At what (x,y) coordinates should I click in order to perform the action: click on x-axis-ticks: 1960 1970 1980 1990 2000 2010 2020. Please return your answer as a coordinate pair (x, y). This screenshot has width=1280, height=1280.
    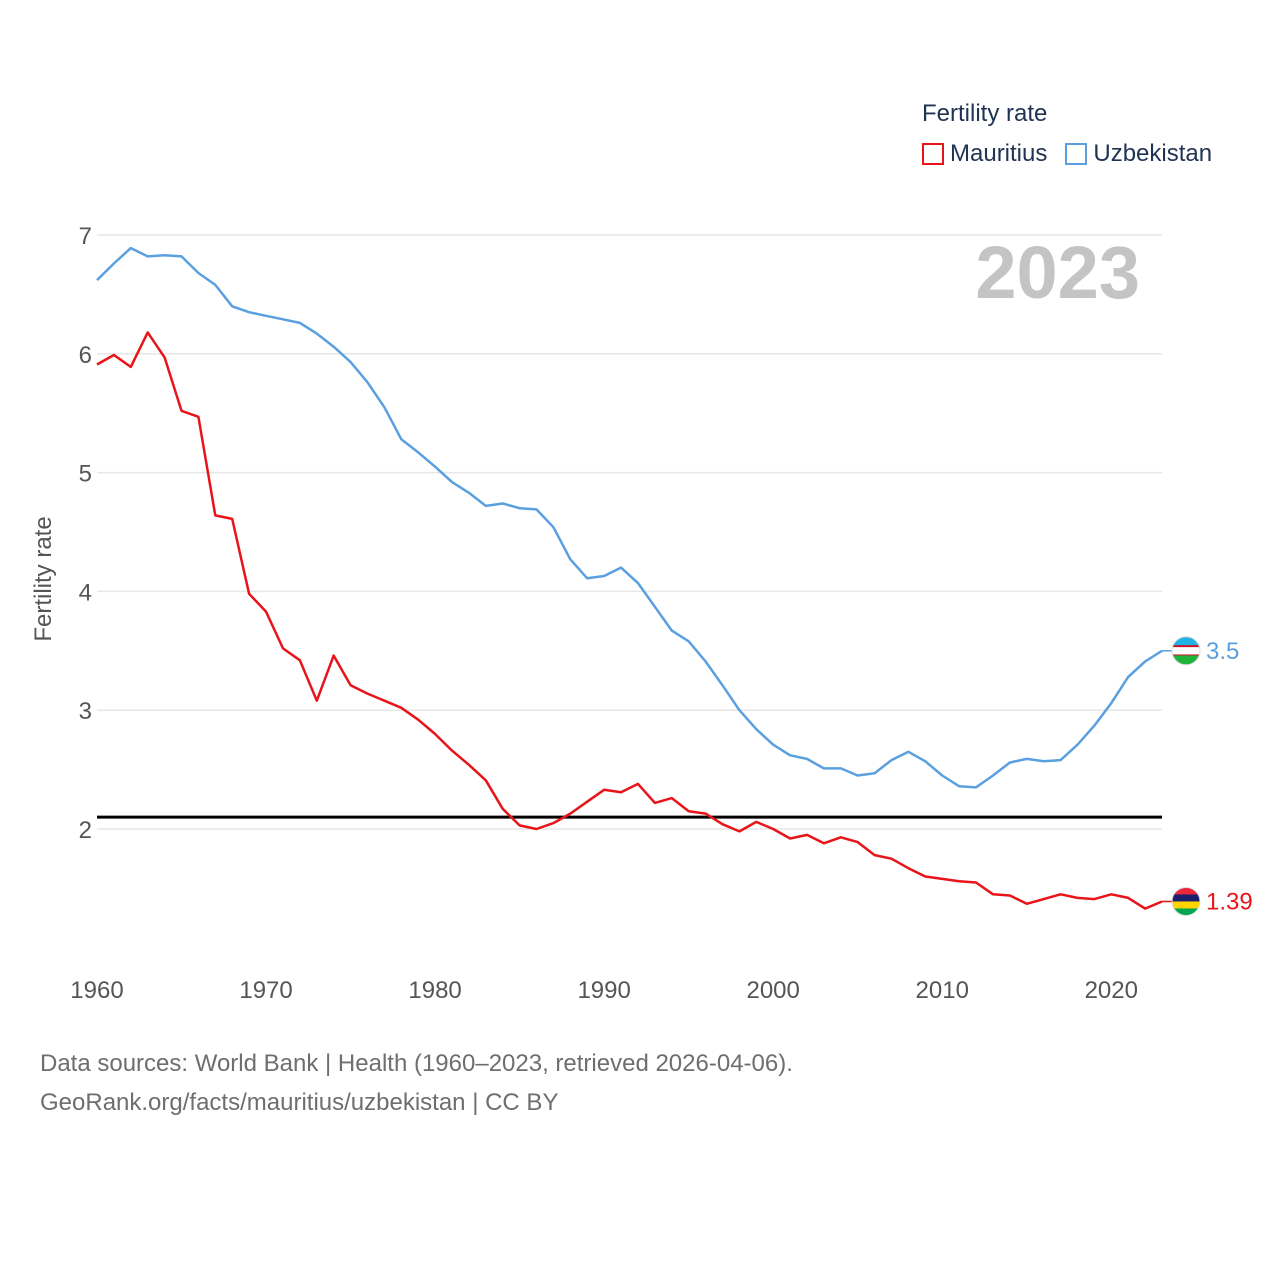
    Looking at the image, I should click on (604, 990).